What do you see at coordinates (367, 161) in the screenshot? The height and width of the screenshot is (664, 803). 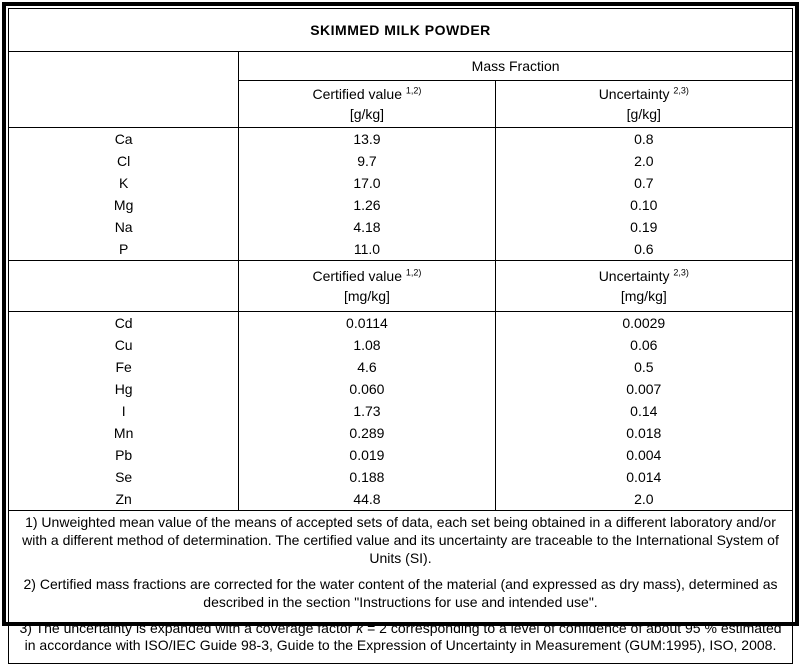 I see `certified-value-cell: 9.7` at bounding box center [367, 161].